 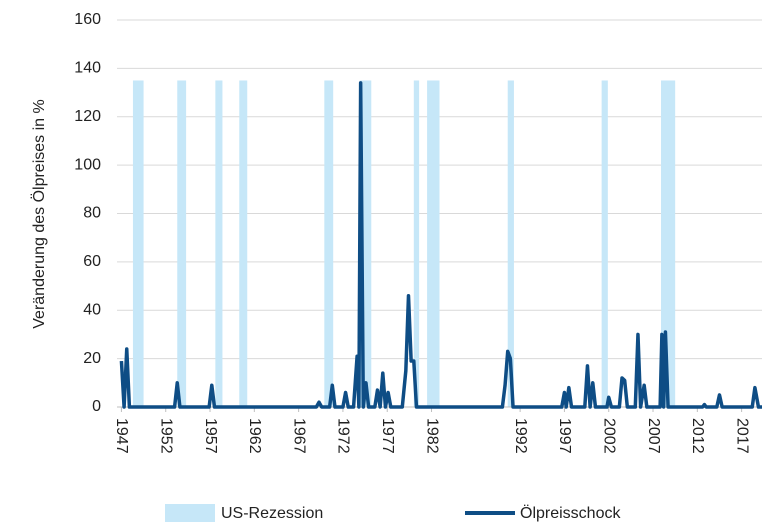 I want to click on x-tick-label: 1967, so click(x=298, y=436).